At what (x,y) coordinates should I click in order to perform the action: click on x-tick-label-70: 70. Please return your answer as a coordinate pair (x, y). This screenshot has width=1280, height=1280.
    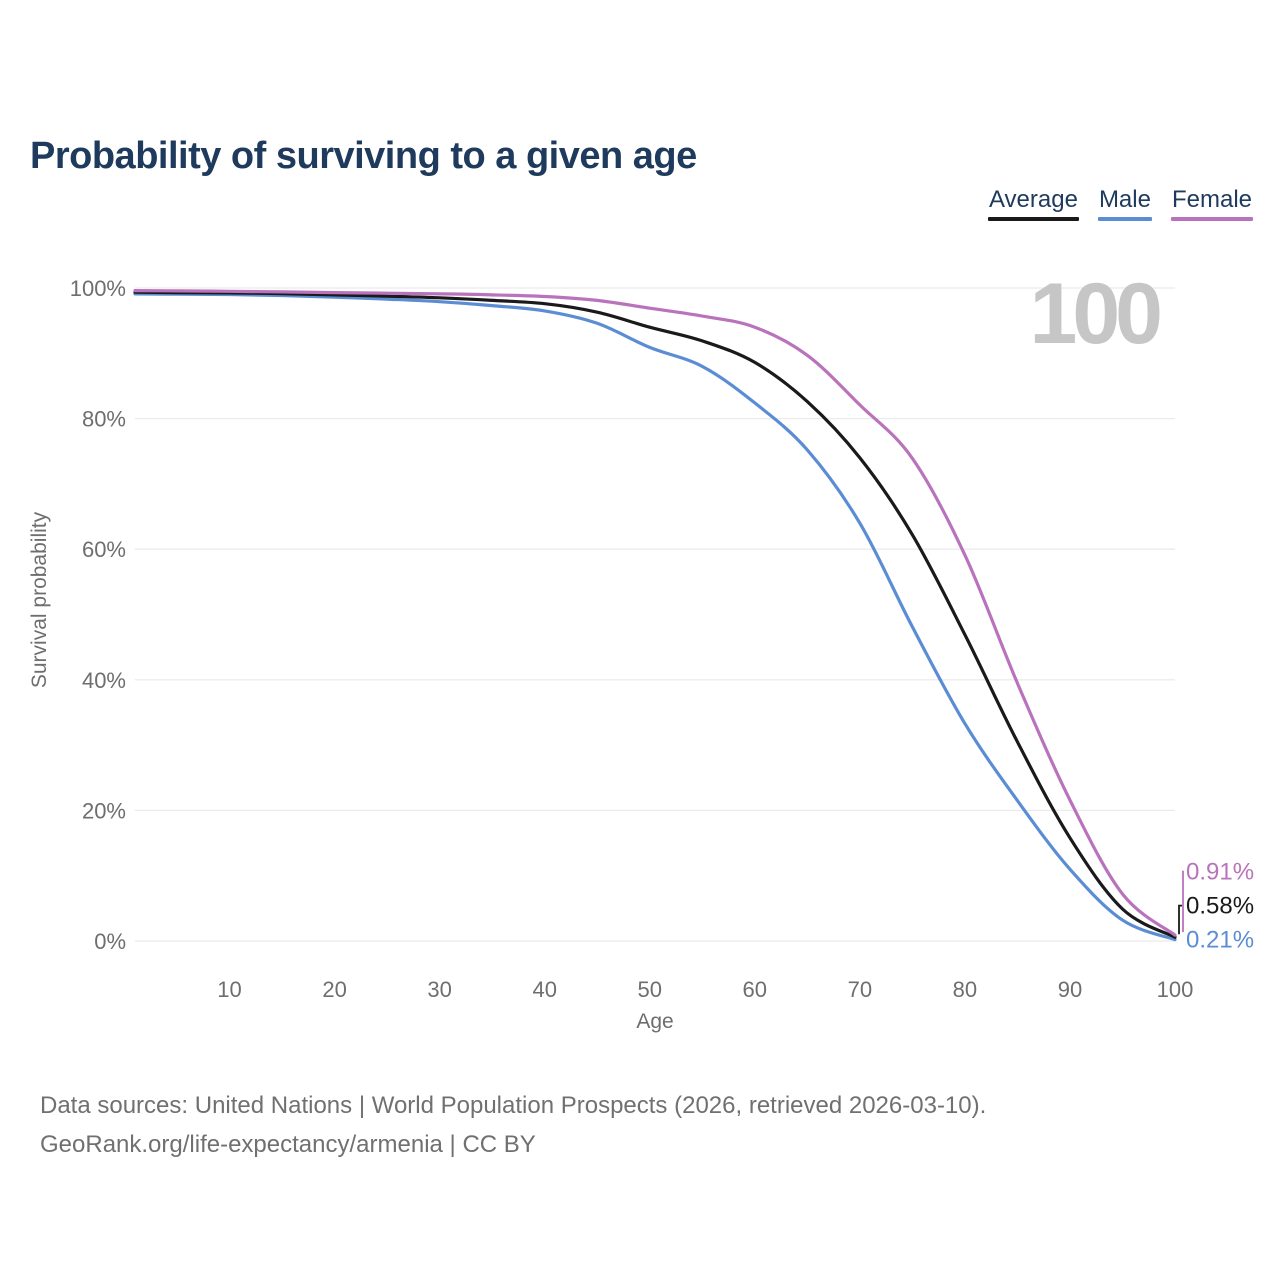
    Looking at the image, I should click on (860, 989).